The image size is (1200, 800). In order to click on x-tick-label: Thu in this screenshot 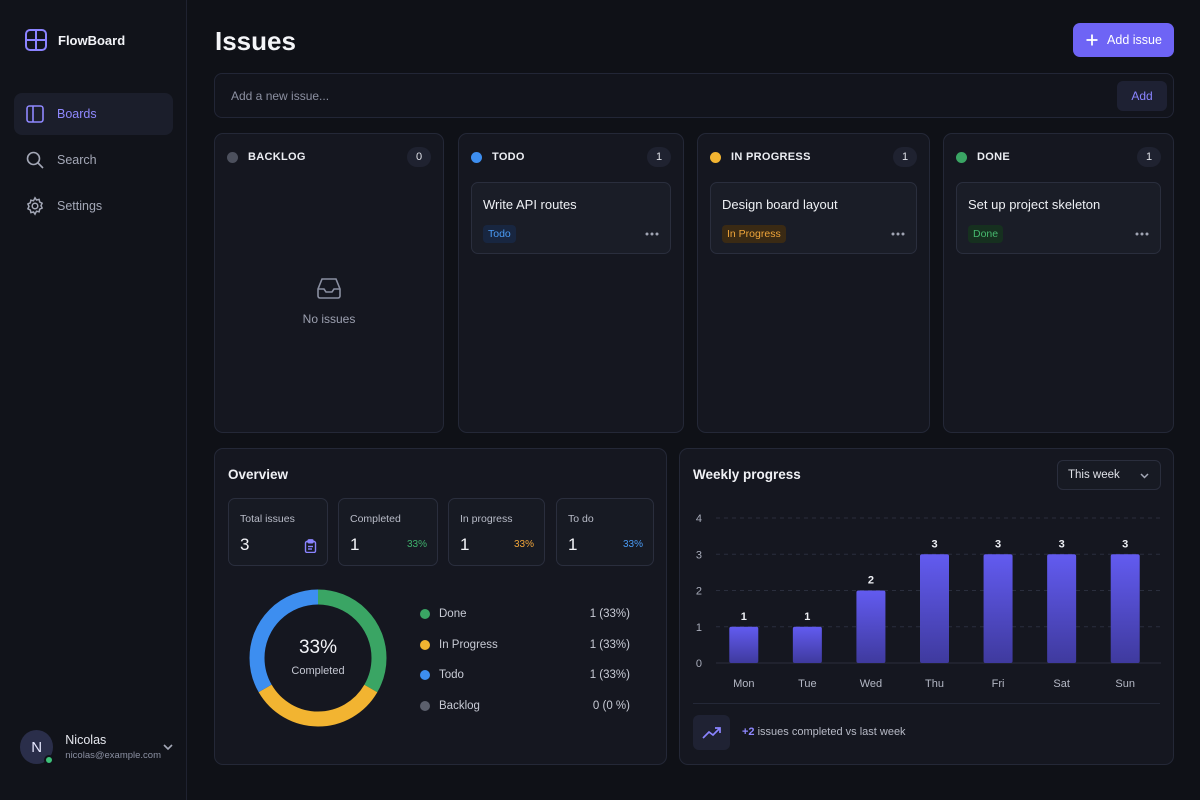, I will do `click(934, 684)`.